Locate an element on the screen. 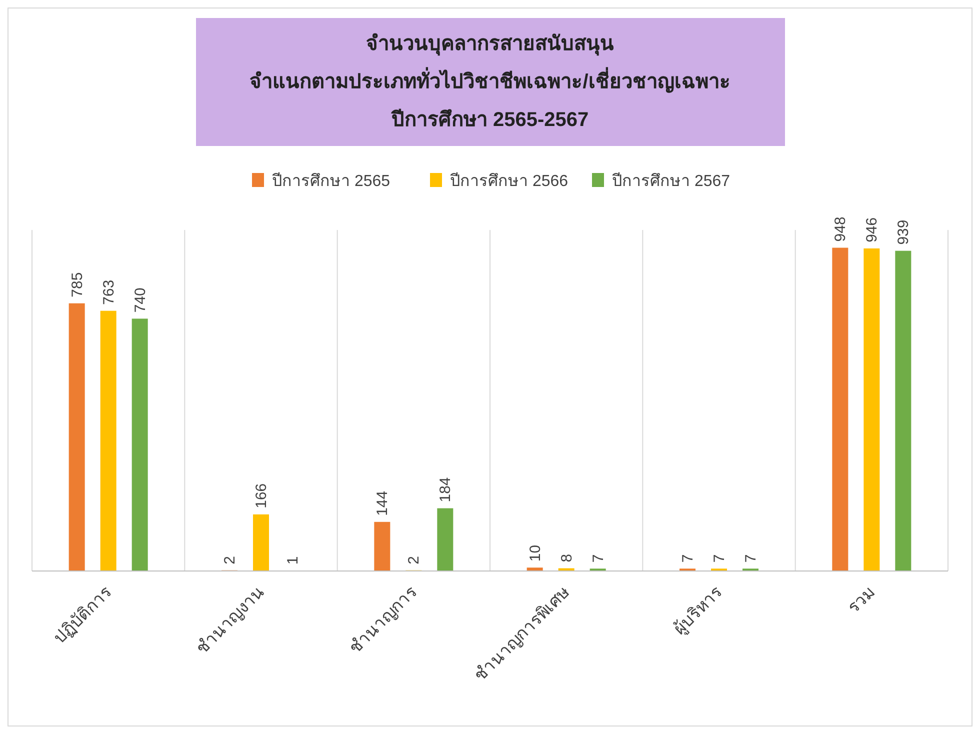 Image resolution: width=980 pixels, height=733 pixels. data-label: 740 is located at coordinates (140, 300).